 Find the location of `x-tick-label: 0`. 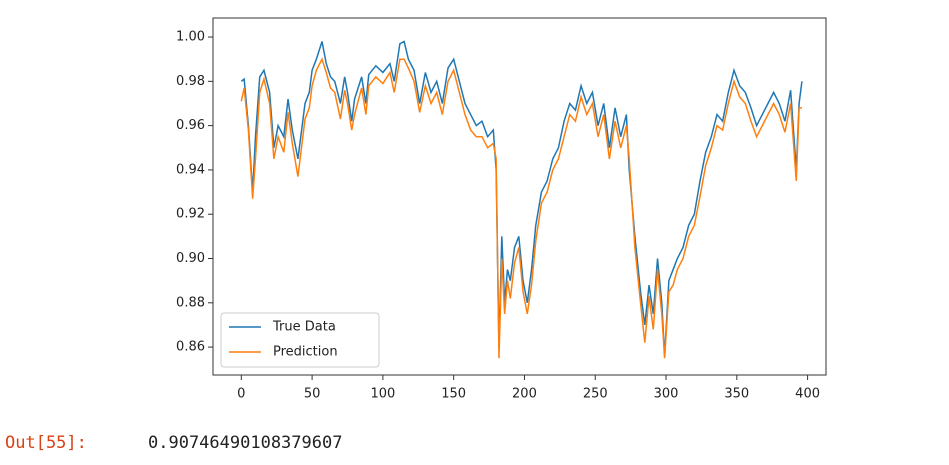

x-tick-label: 0 is located at coordinates (241, 394).